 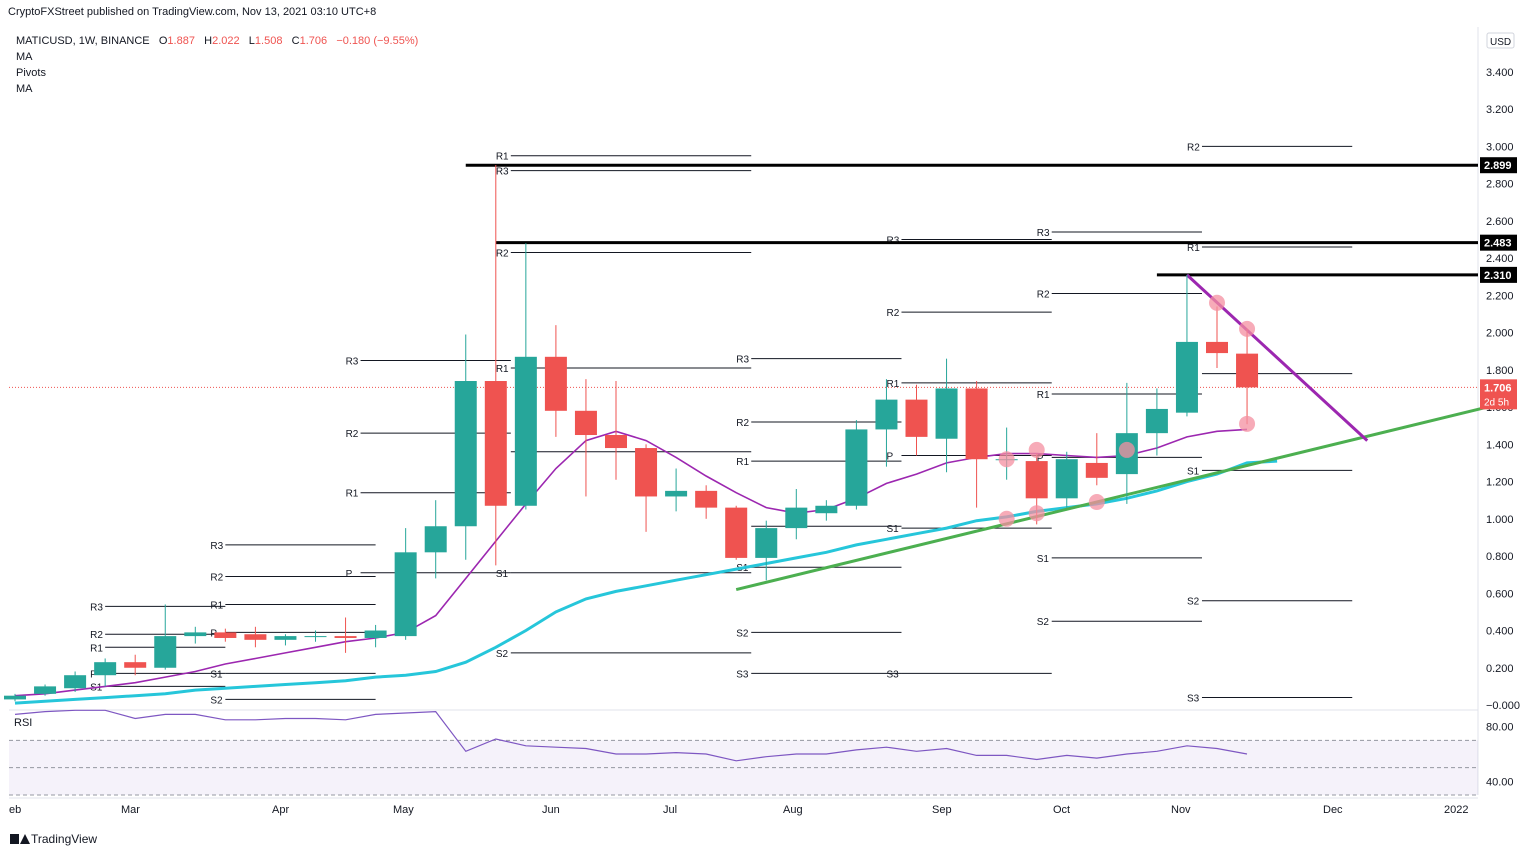 What do you see at coordinates (738, 810) in the screenshot?
I see `time-axis: eb Mar Apr May Jun Jul Aug Sep Oct Nov Dec 2022` at bounding box center [738, 810].